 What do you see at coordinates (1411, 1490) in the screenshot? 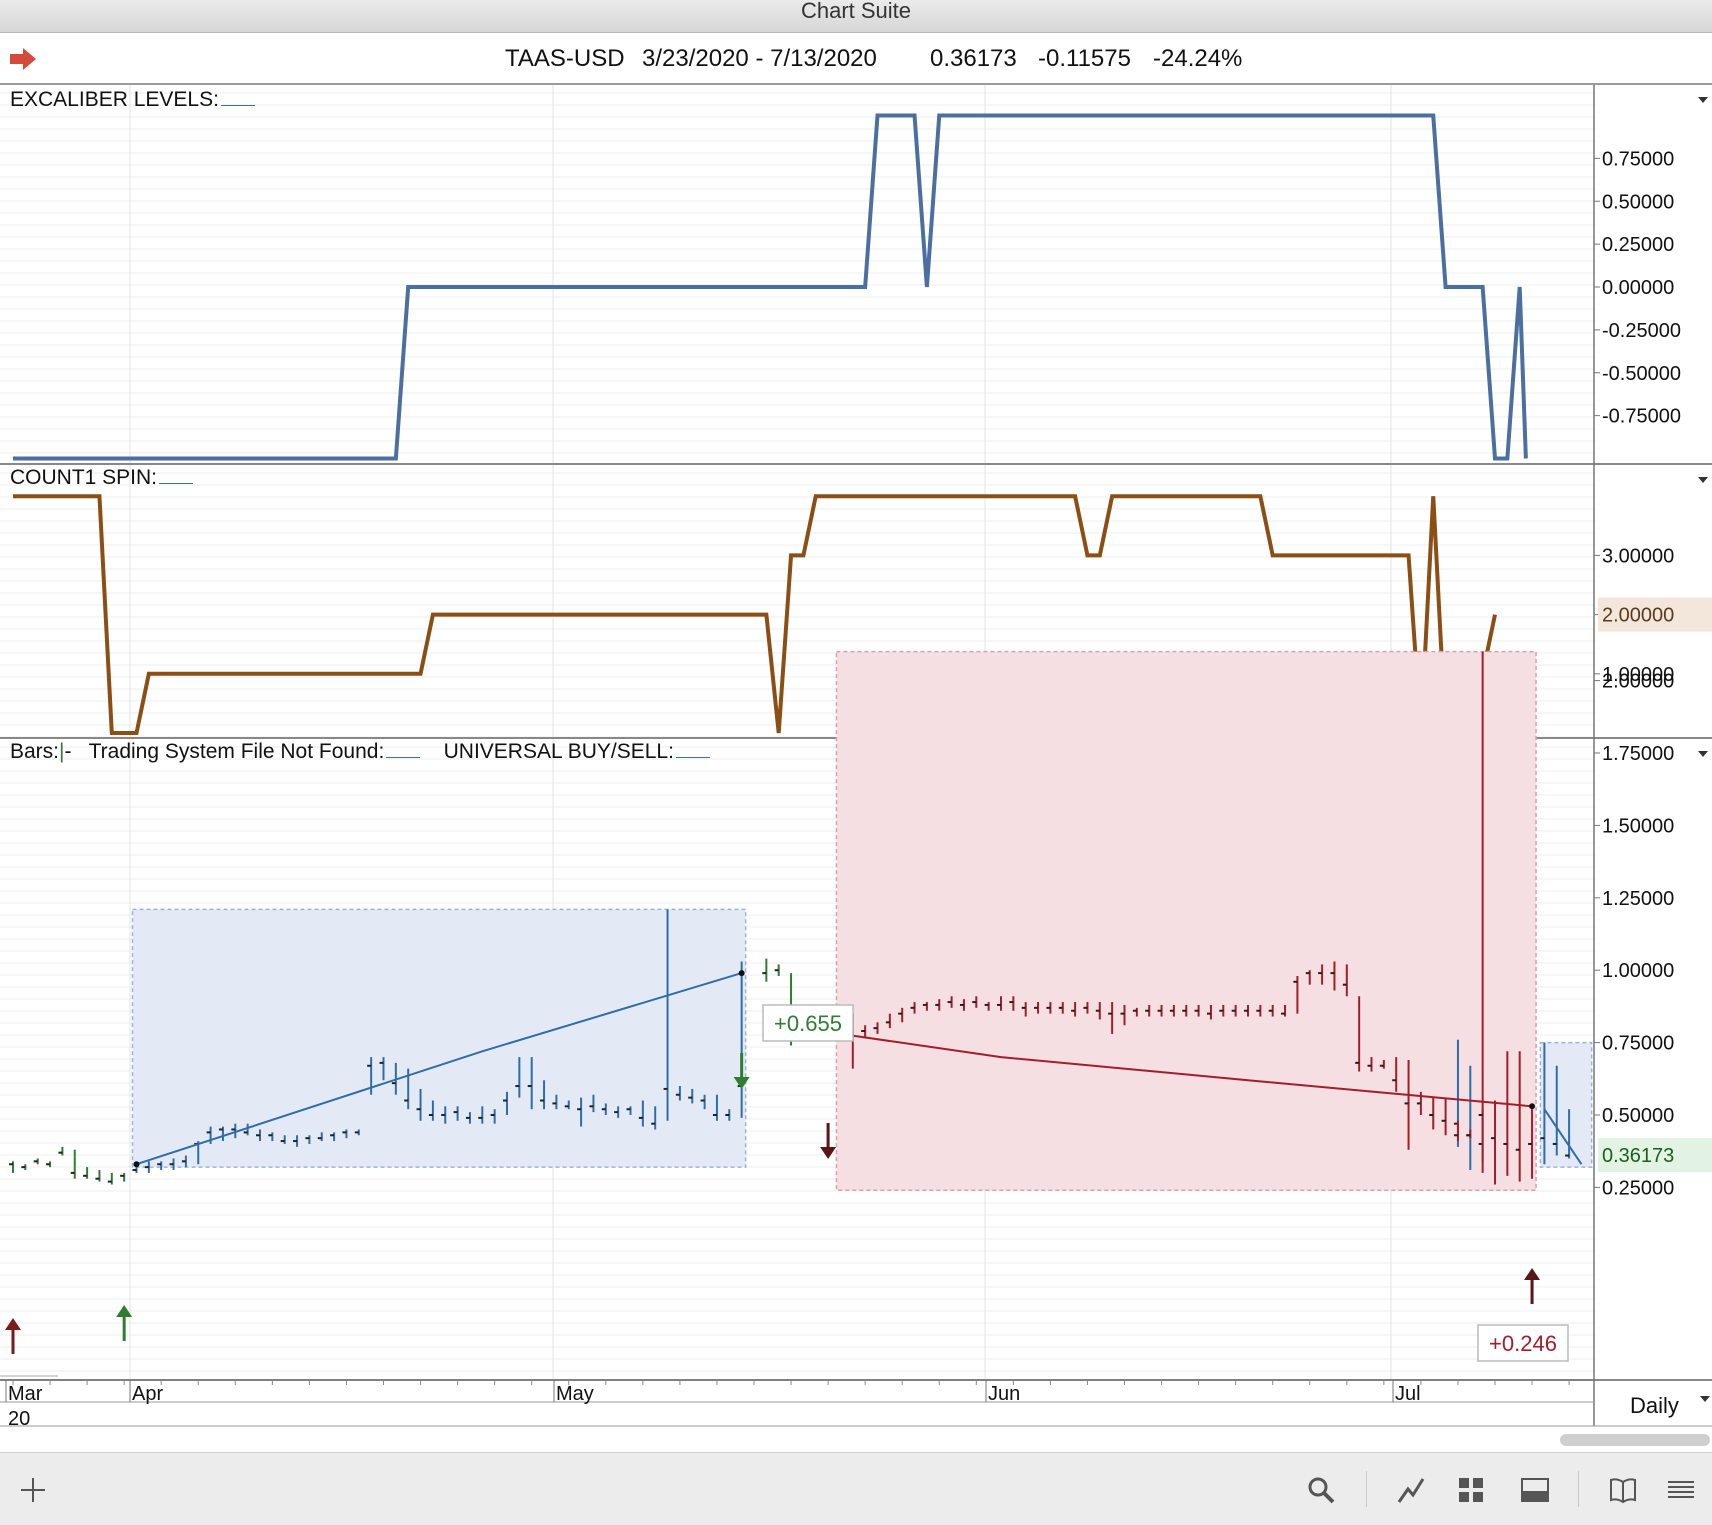
I see `draw-line-icon` at bounding box center [1411, 1490].